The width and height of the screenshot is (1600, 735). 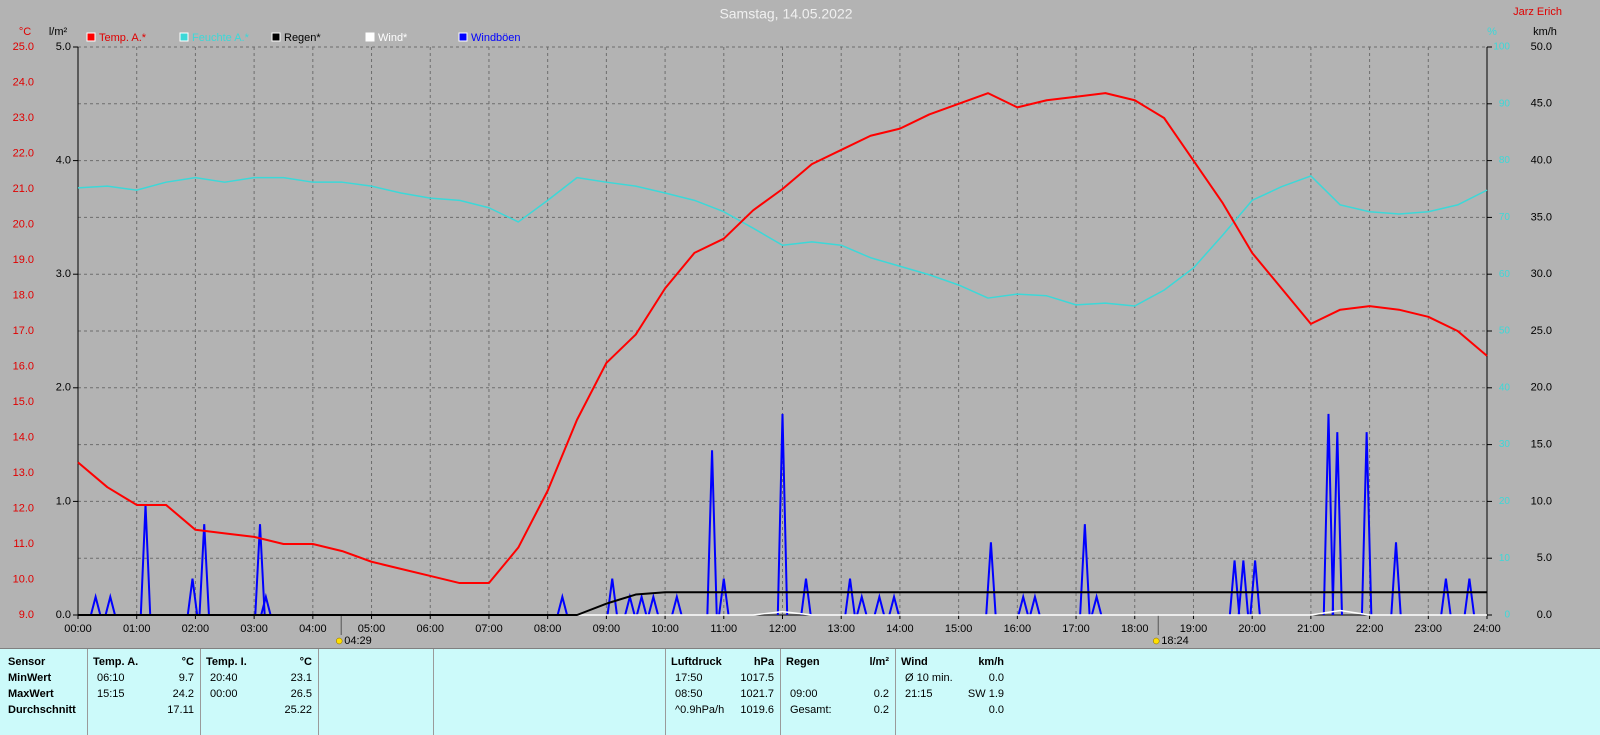 I want to click on table-cell: 26.5, so click(x=301, y=694).